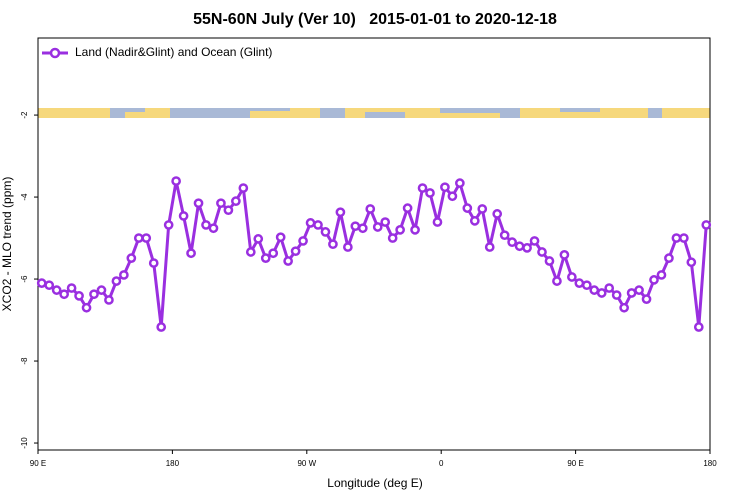  I want to click on map-strip, so click(374, 113).